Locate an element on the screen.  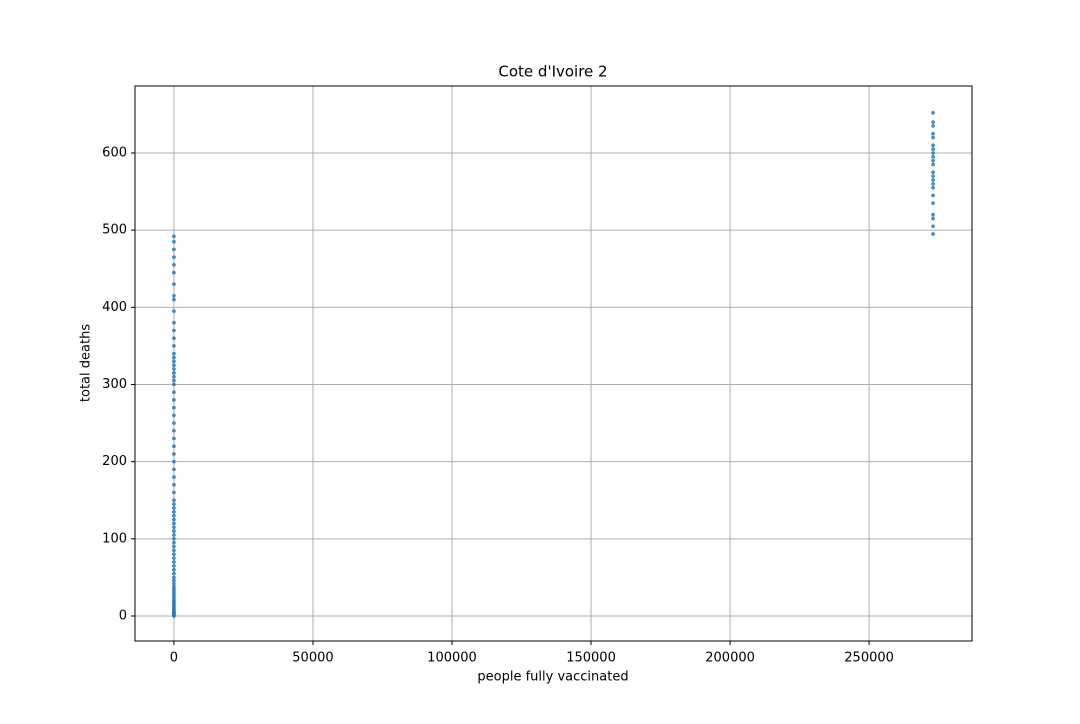
y-tick-label: 400 is located at coordinates (114, 307).